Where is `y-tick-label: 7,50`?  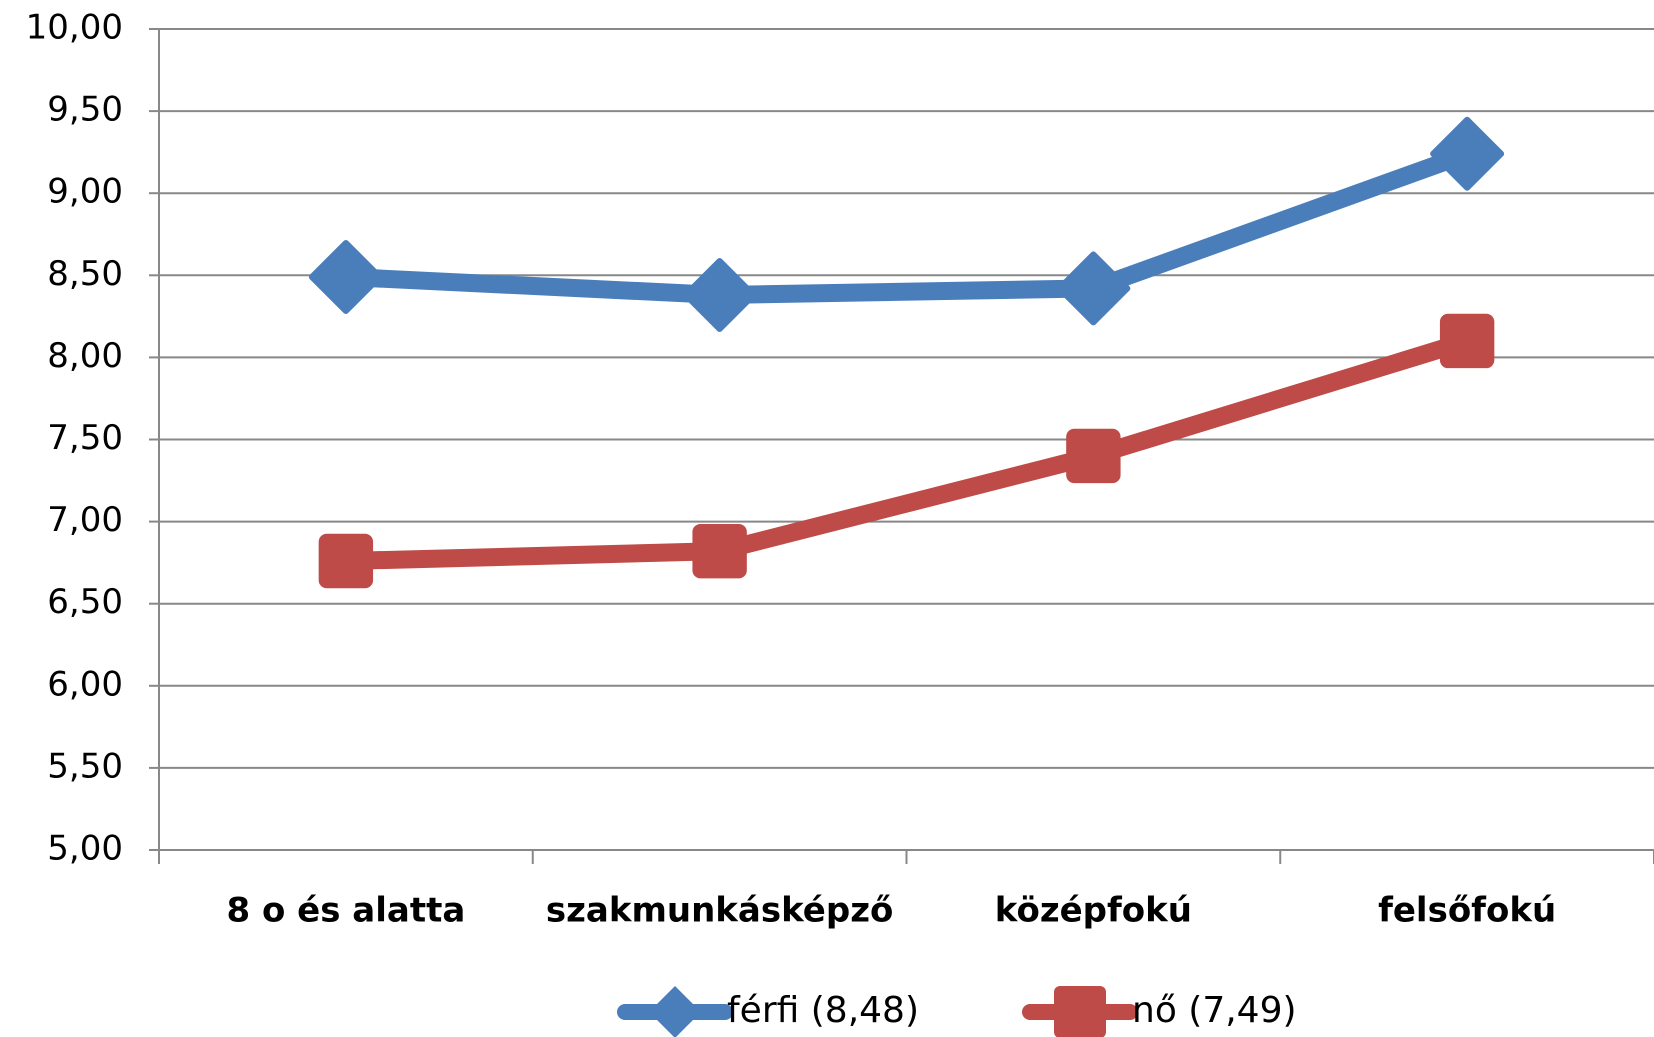 y-tick-label: 7,50 is located at coordinates (85, 438).